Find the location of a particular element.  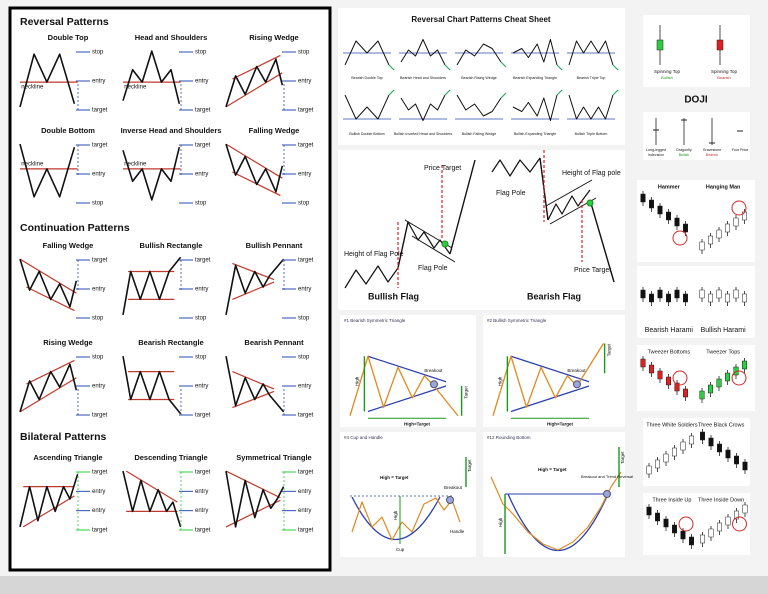

label: Indecision is located at coordinates (656, 155).